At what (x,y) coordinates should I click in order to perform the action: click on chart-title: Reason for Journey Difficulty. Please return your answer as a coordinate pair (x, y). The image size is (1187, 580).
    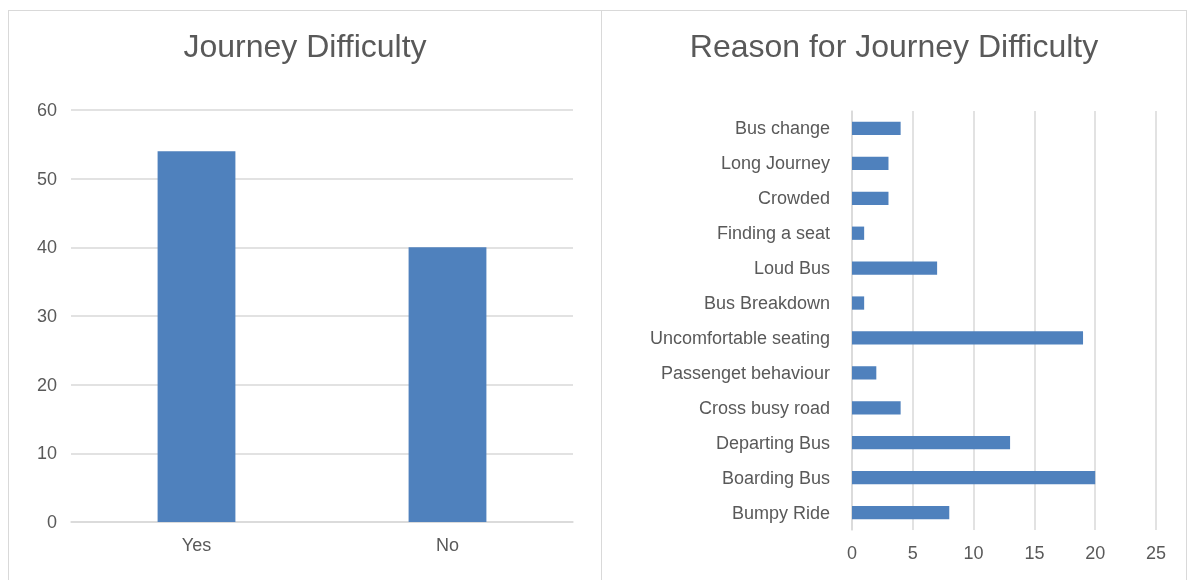
    Looking at the image, I should click on (894, 46).